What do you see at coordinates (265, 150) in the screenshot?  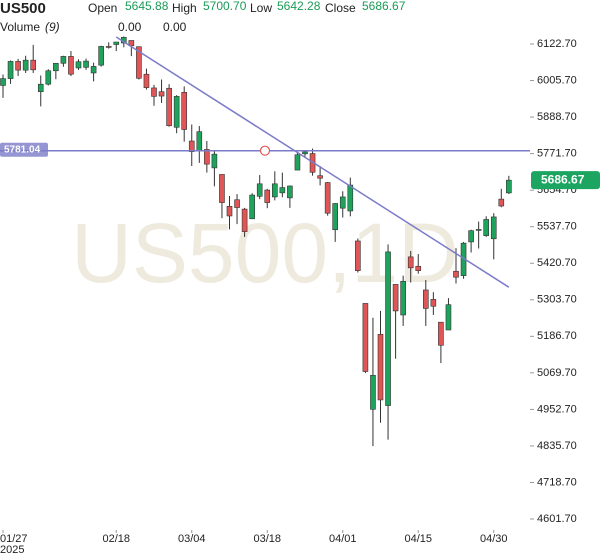 I see `alert-marker` at bounding box center [265, 150].